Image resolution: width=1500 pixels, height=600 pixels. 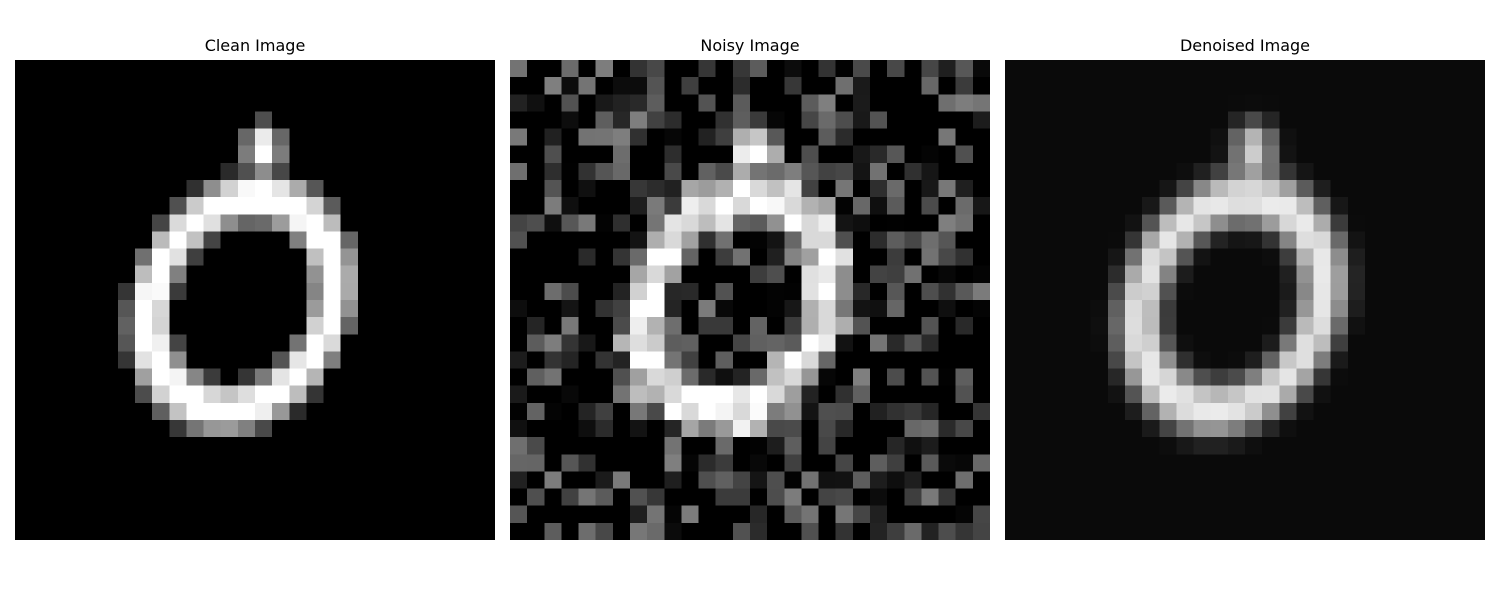 What do you see at coordinates (1245, 45) in the screenshot?
I see `denoised-image-title: Denoised Image` at bounding box center [1245, 45].